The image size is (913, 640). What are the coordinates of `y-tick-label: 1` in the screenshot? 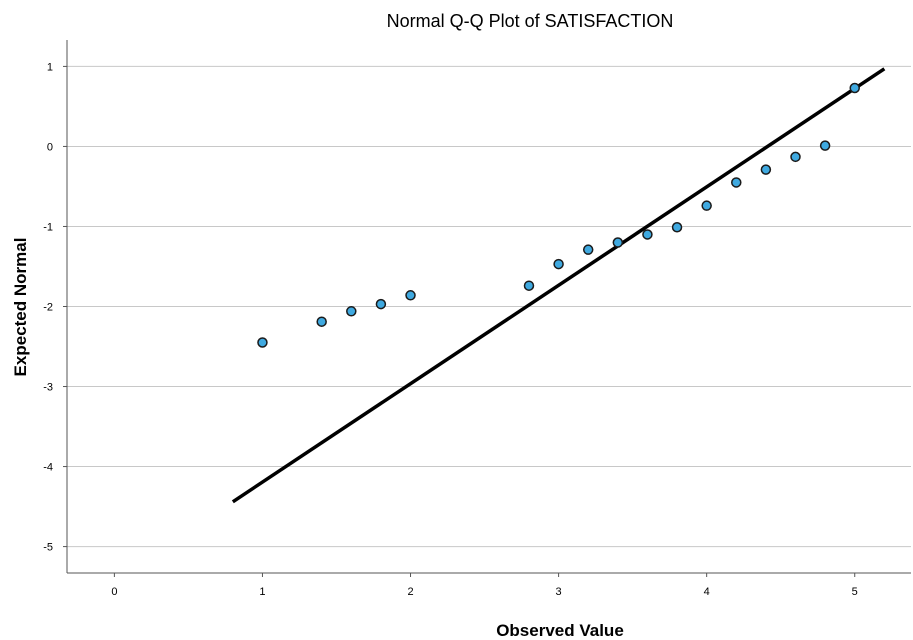 It's located at (50, 67).